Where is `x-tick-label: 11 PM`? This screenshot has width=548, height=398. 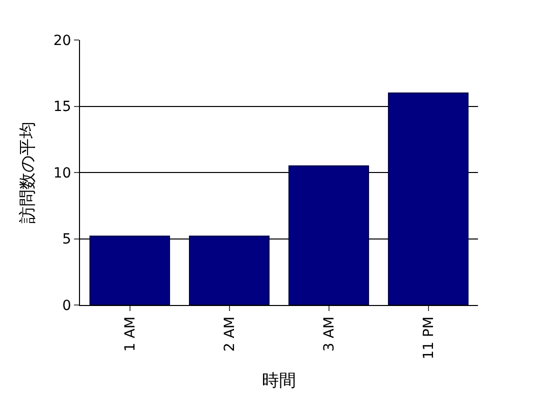
x-tick-label: 11 PM is located at coordinates (428, 338).